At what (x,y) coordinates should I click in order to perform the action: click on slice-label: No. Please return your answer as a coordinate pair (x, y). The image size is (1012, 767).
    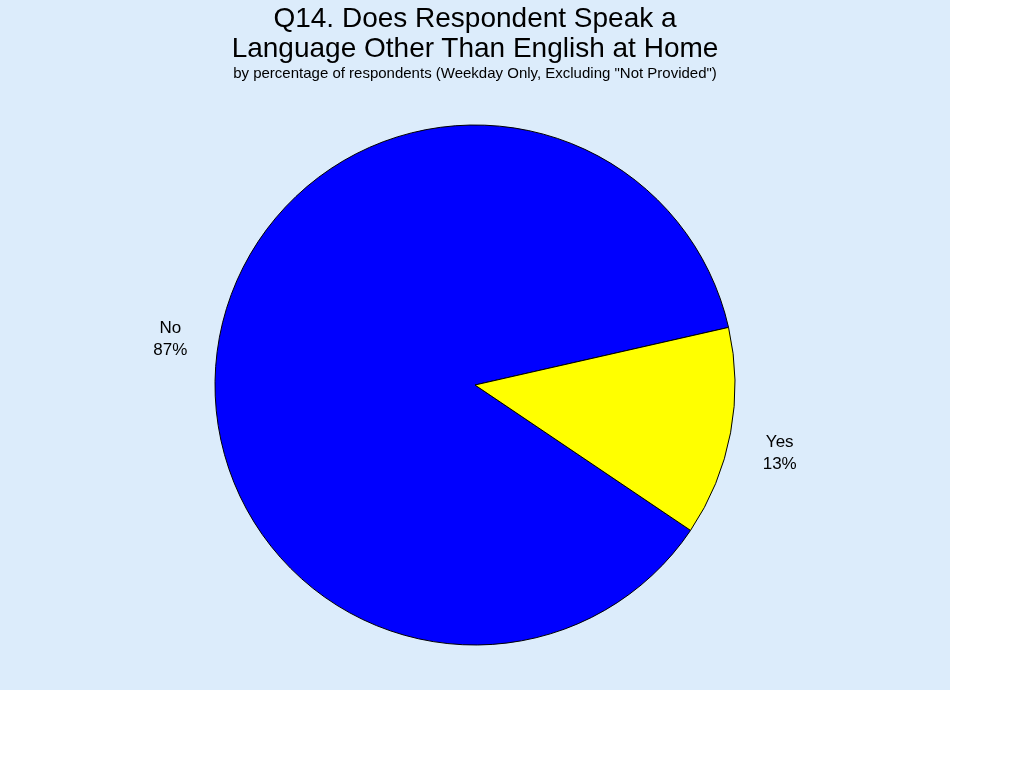
    Looking at the image, I should click on (170, 327).